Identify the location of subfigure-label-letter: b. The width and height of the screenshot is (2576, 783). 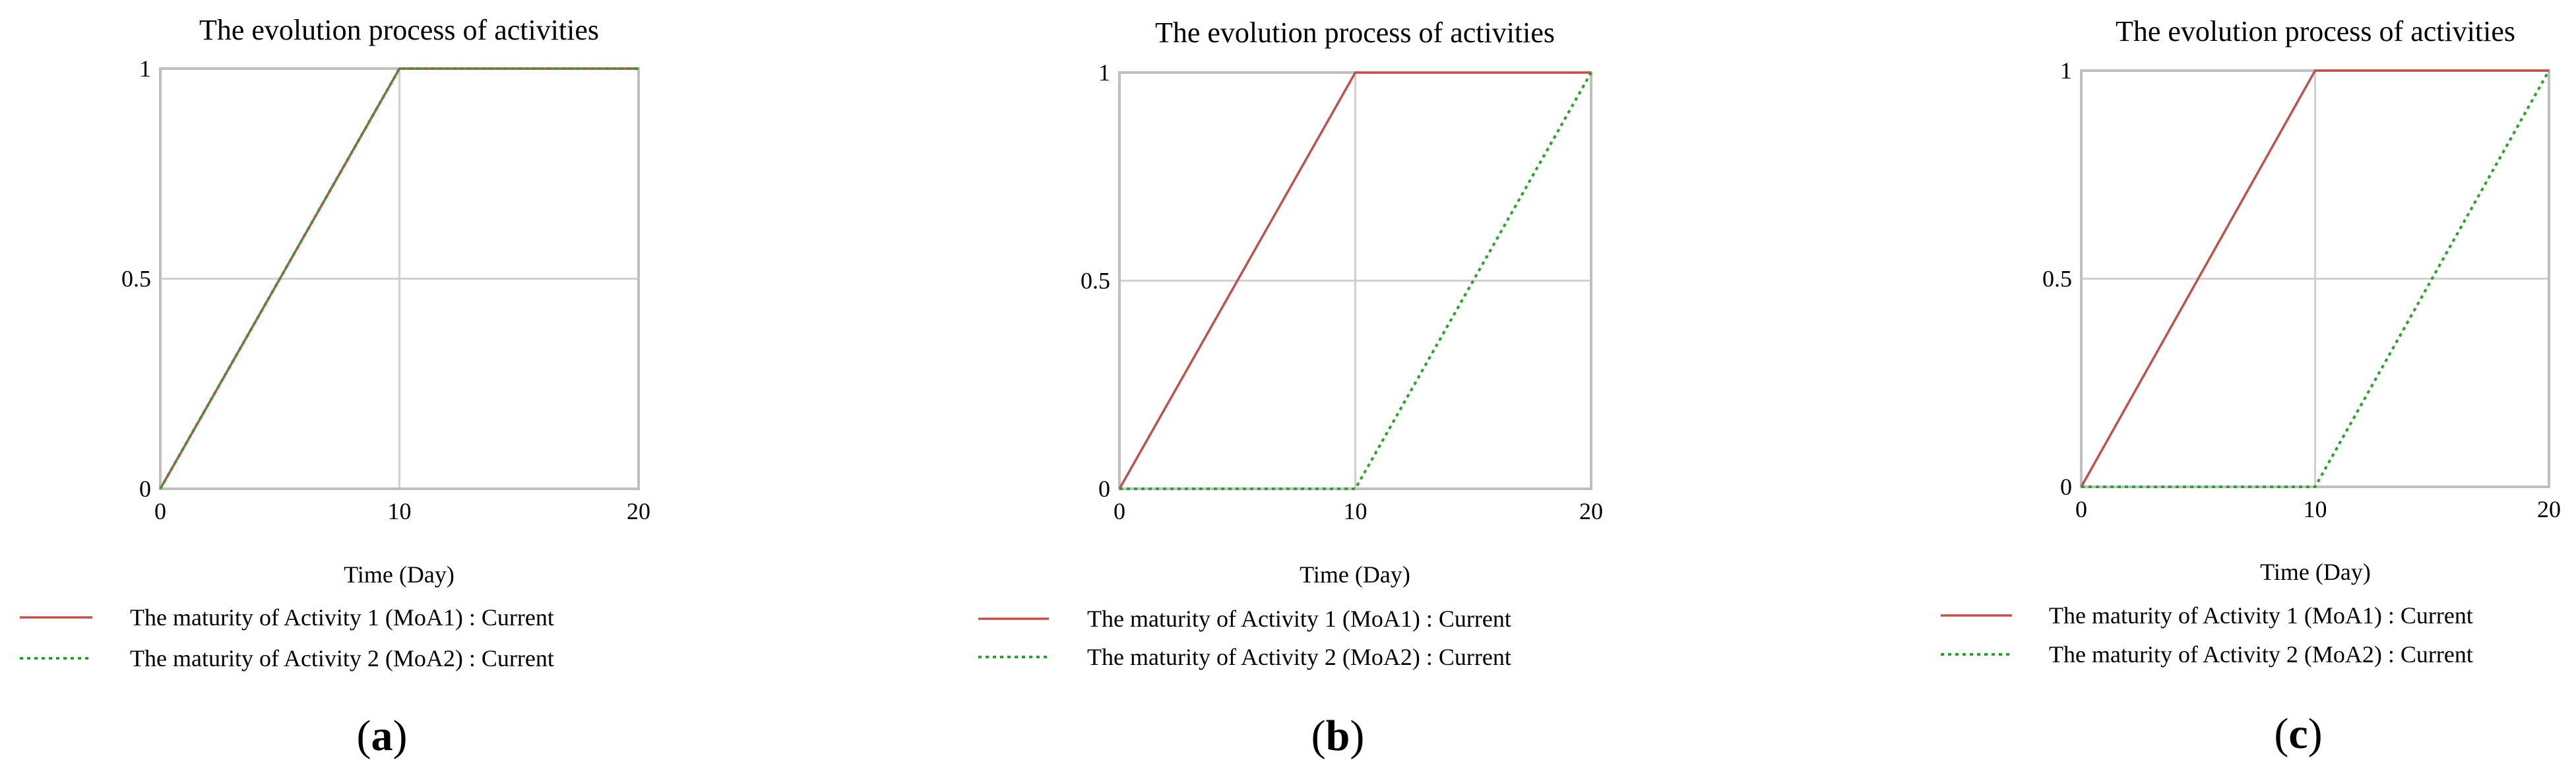
(1338, 736).